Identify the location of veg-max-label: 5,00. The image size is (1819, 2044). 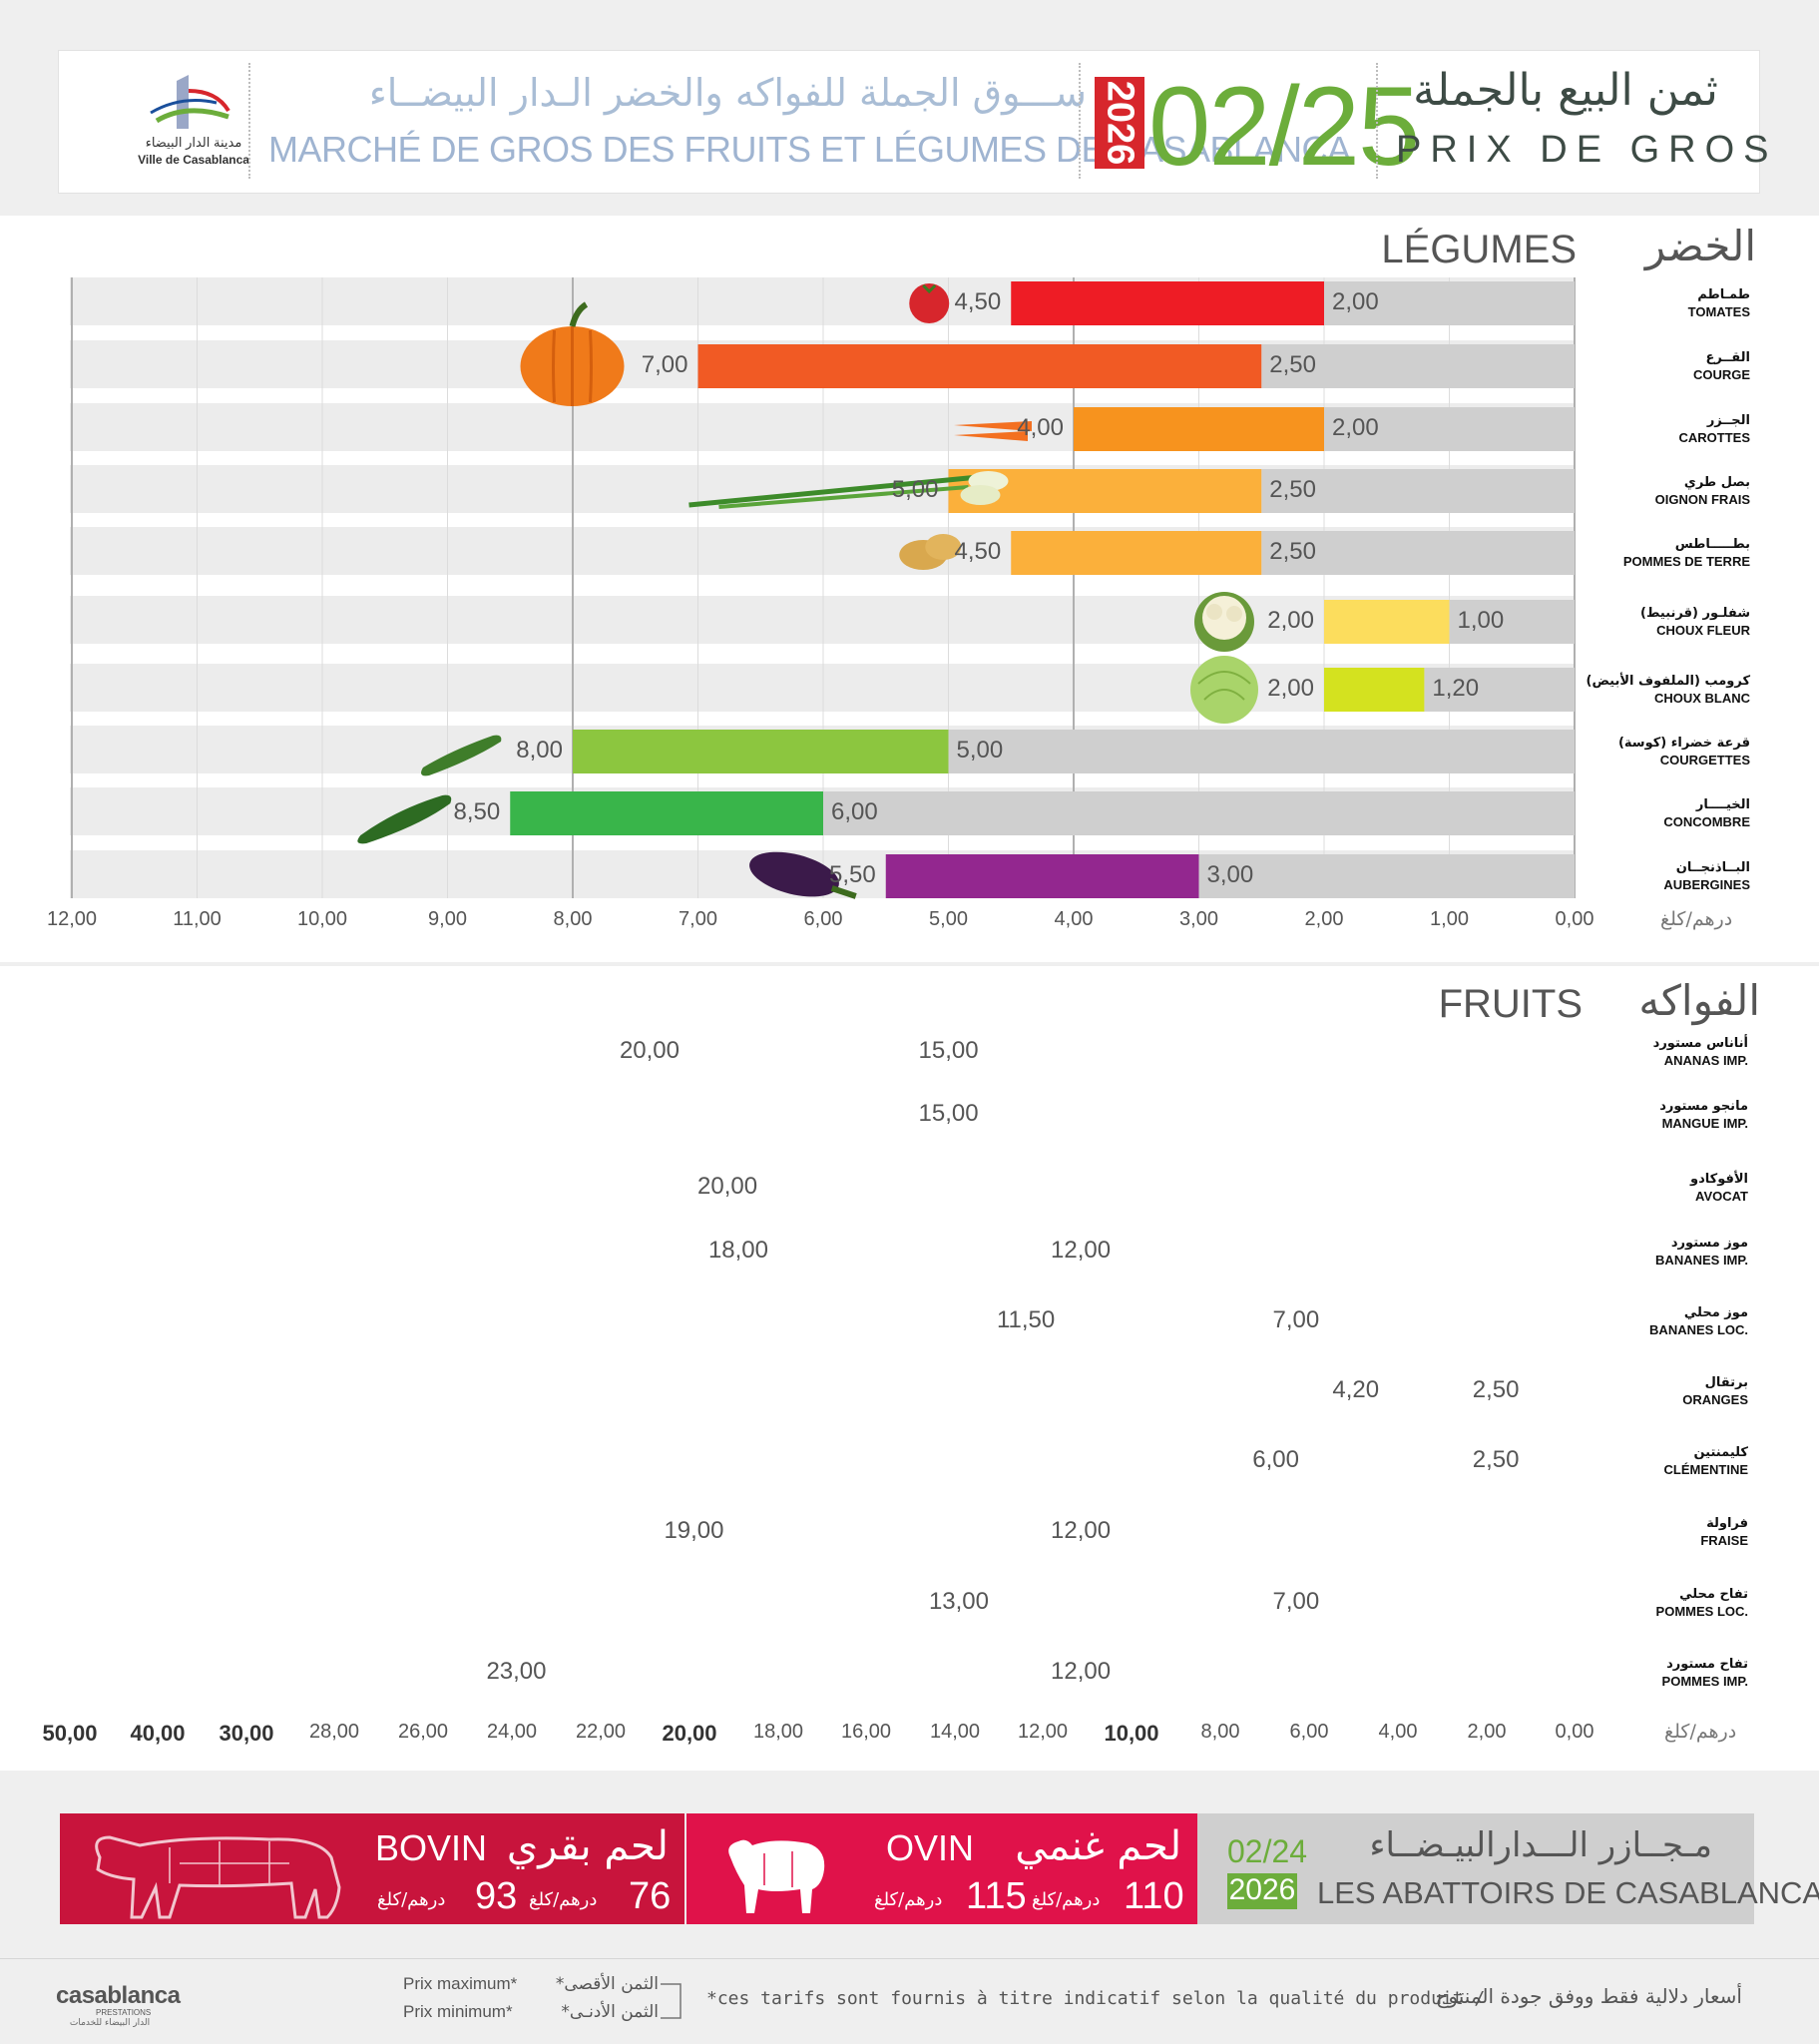
(915, 489).